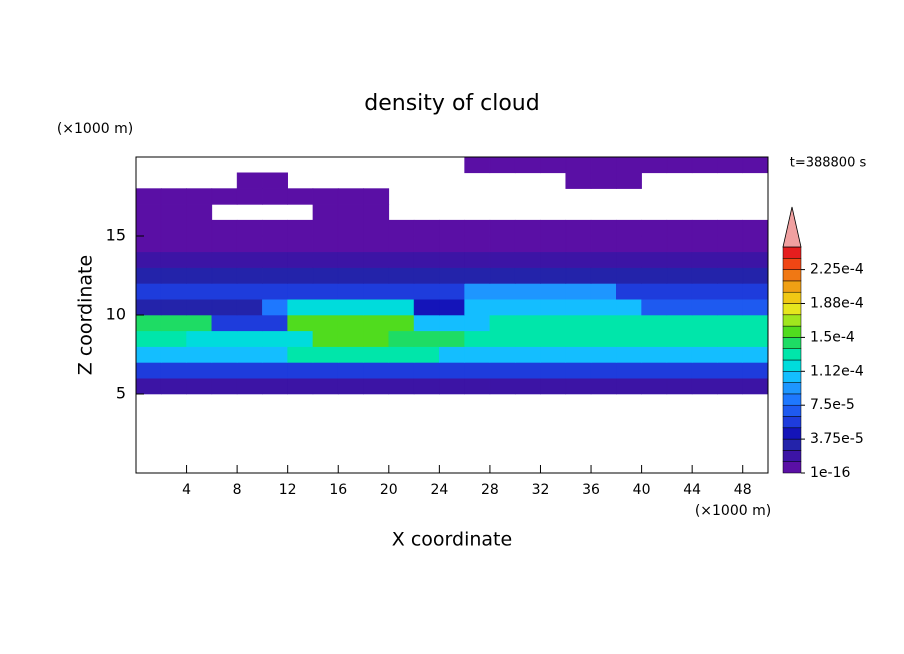 The image size is (904, 654). What do you see at coordinates (792, 227) in the screenshot?
I see `colorbar-extension` at bounding box center [792, 227].